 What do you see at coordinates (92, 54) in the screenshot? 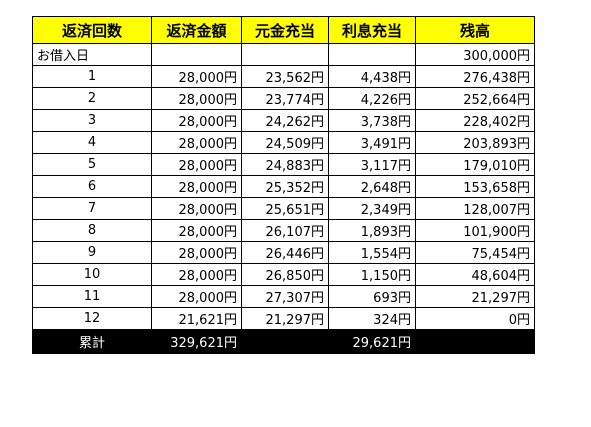
I see `borrow-date-label: お借入日` at bounding box center [92, 54].